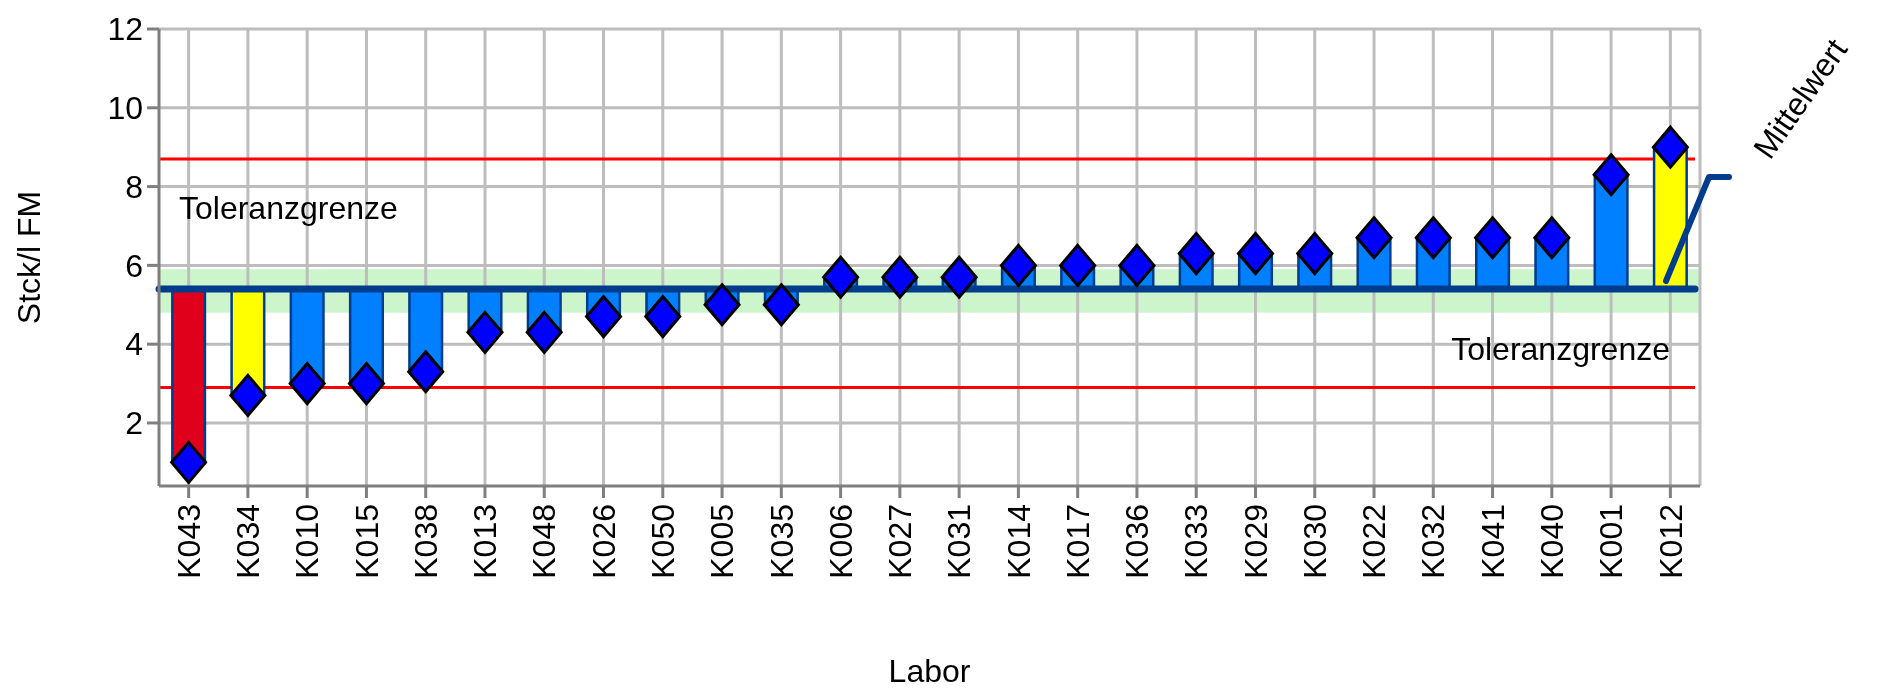 This screenshot has width=1889, height=693. Describe the element at coordinates (1670, 541) in the screenshot. I see `x-tick-label: K012` at that location.